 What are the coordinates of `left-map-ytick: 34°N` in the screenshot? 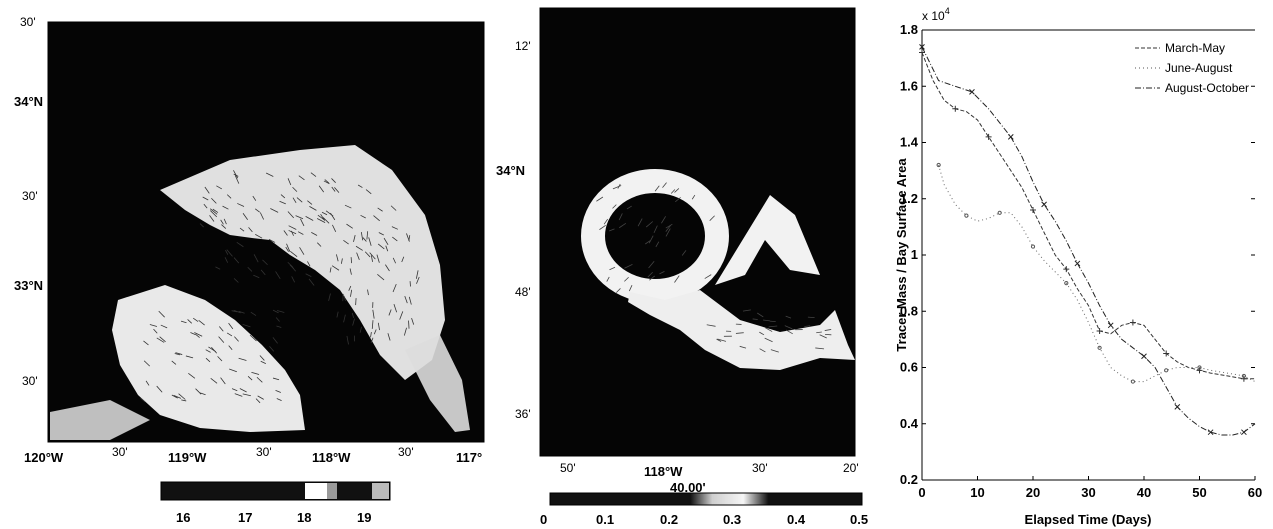 It's located at (28, 101).